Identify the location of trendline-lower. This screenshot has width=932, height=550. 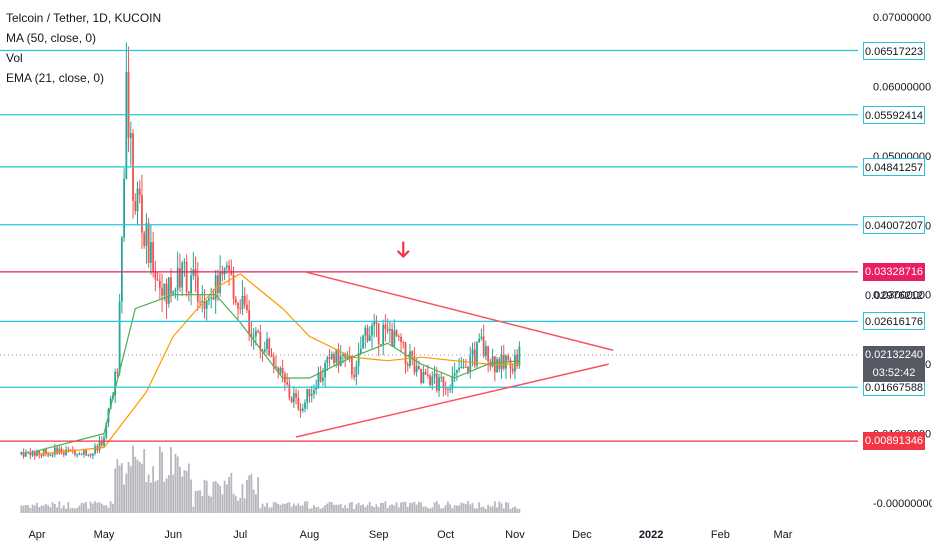
(452, 400).